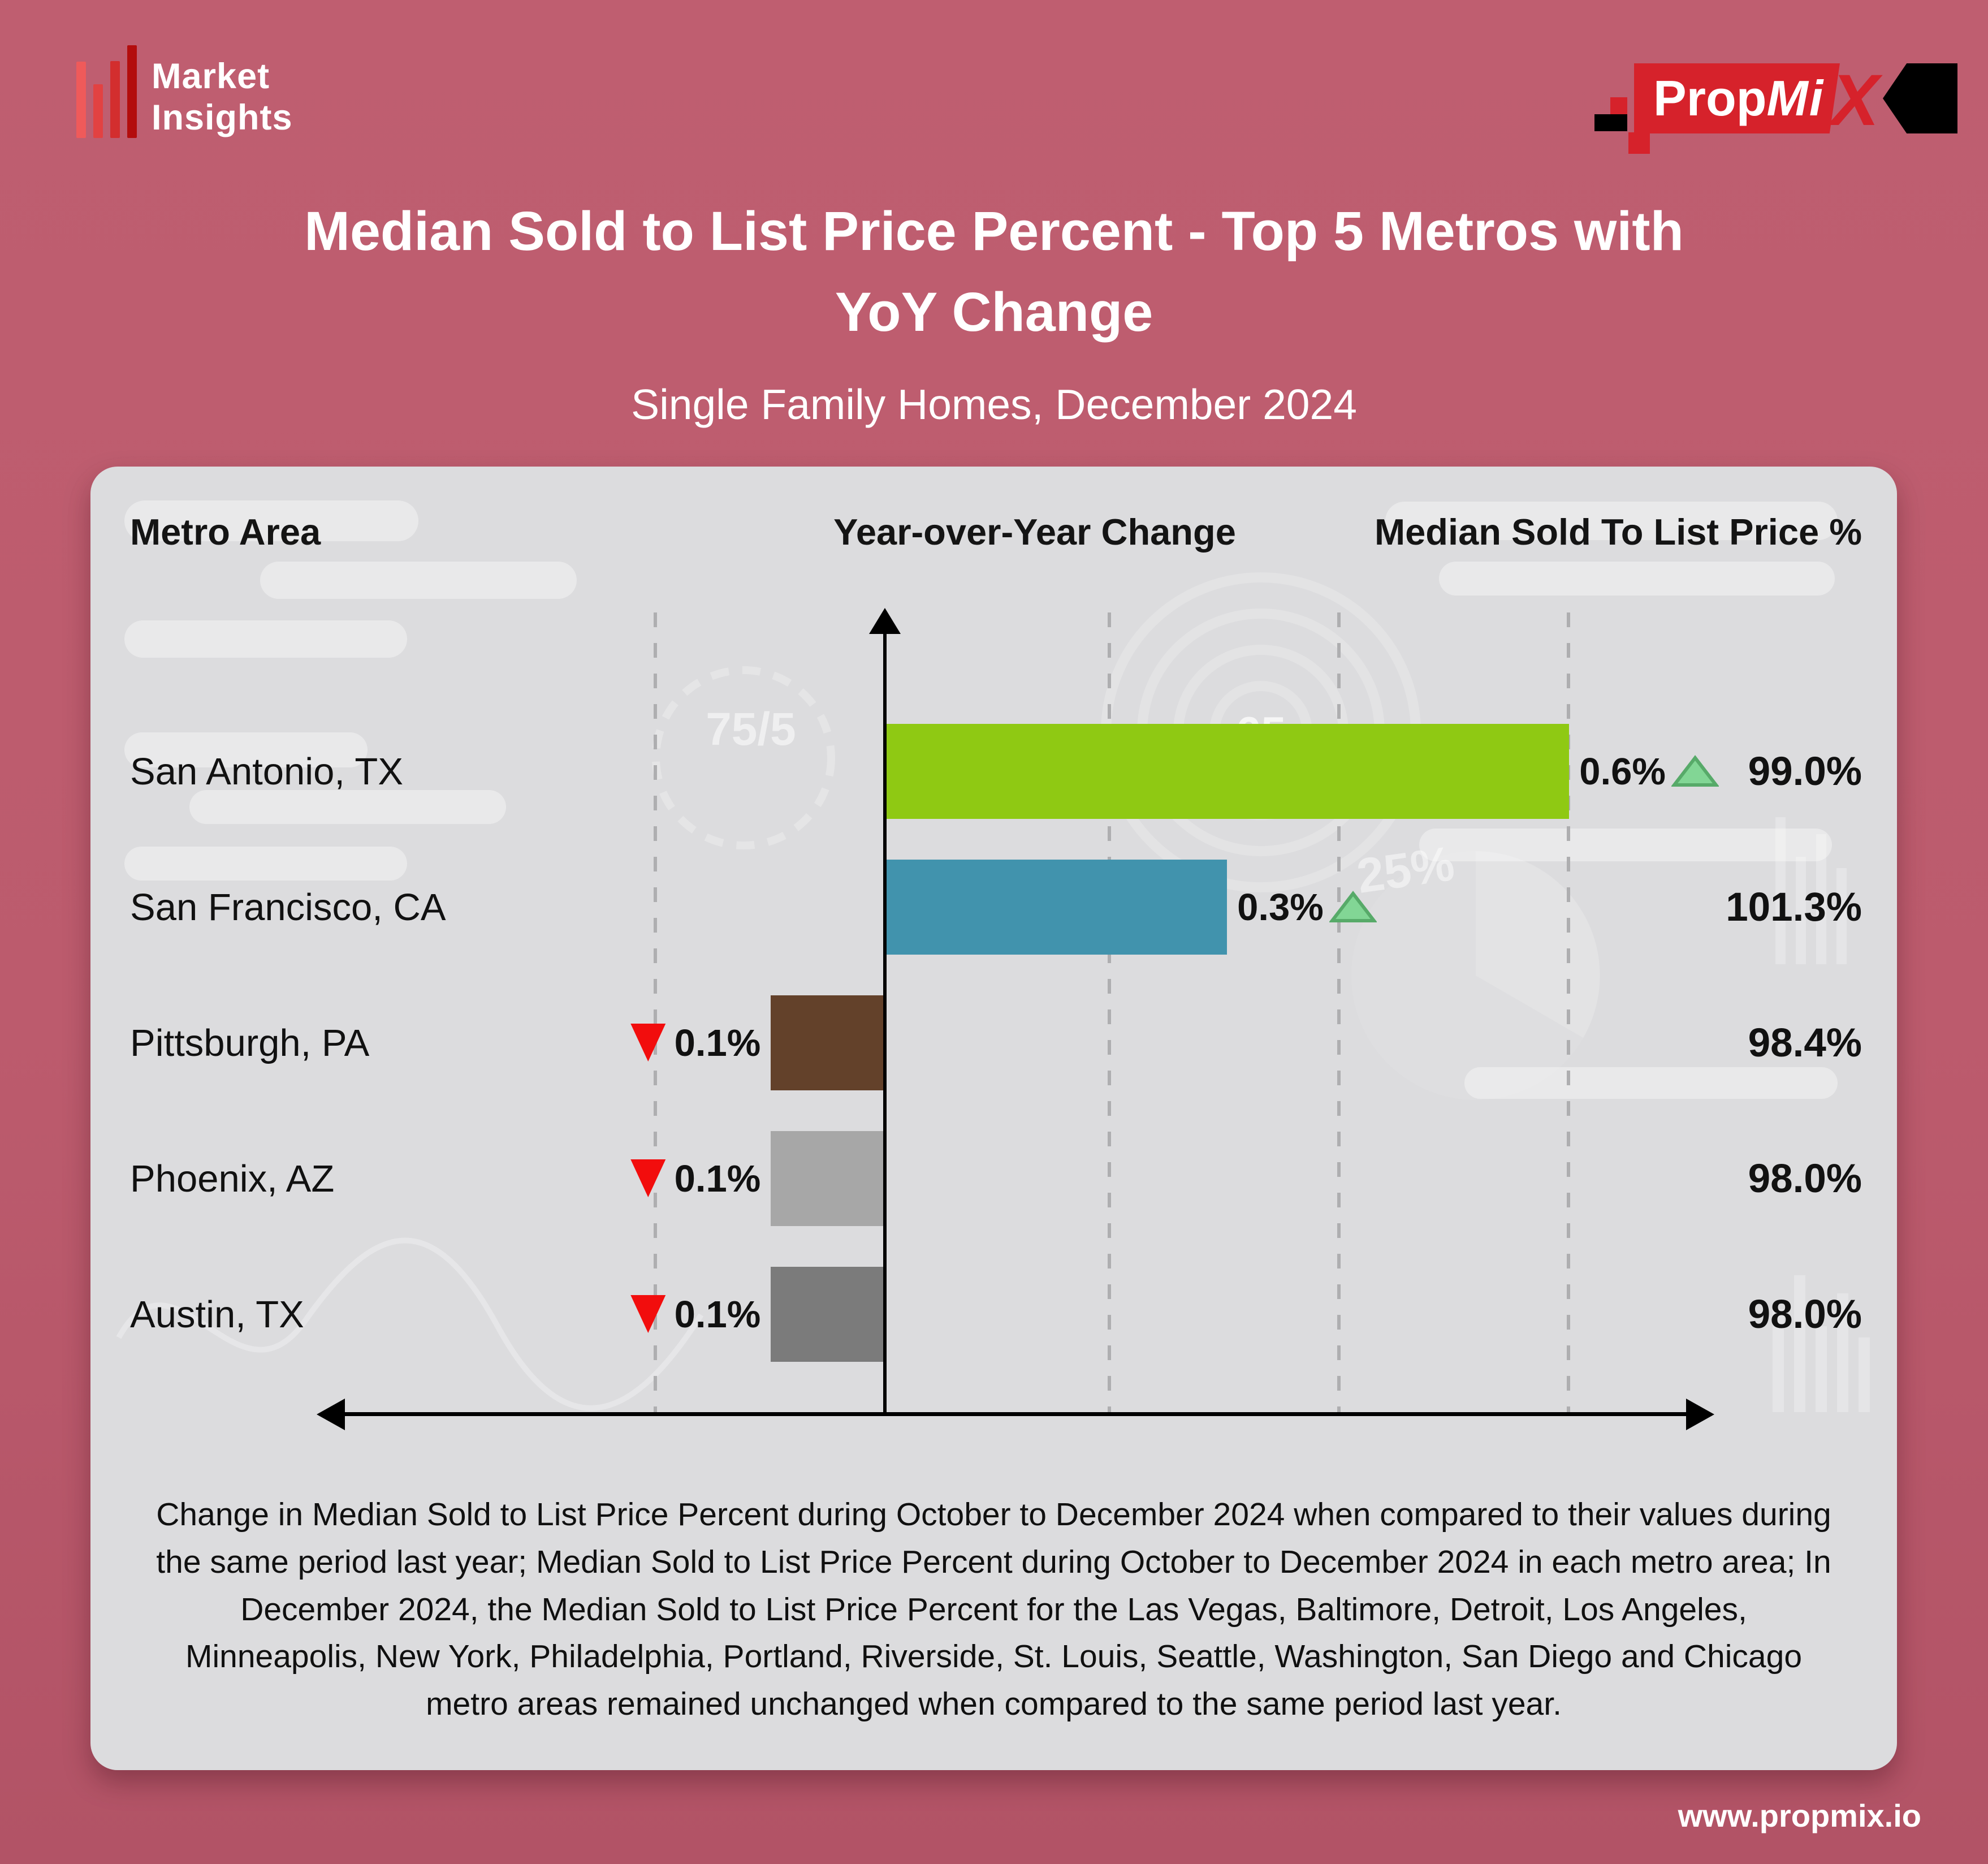 Image resolution: width=1988 pixels, height=1864 pixels. Describe the element at coordinates (217, 1314) in the screenshot. I see `metro-label: Austin, TX` at that location.